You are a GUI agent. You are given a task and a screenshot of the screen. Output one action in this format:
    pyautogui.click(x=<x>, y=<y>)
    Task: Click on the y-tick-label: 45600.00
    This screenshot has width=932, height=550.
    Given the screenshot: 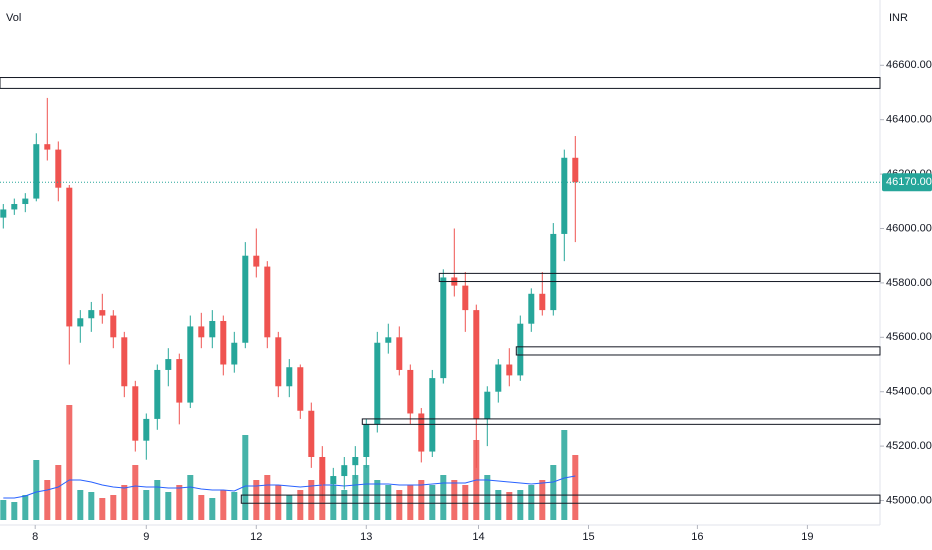 What is the action you would take?
    pyautogui.click(x=909, y=337)
    